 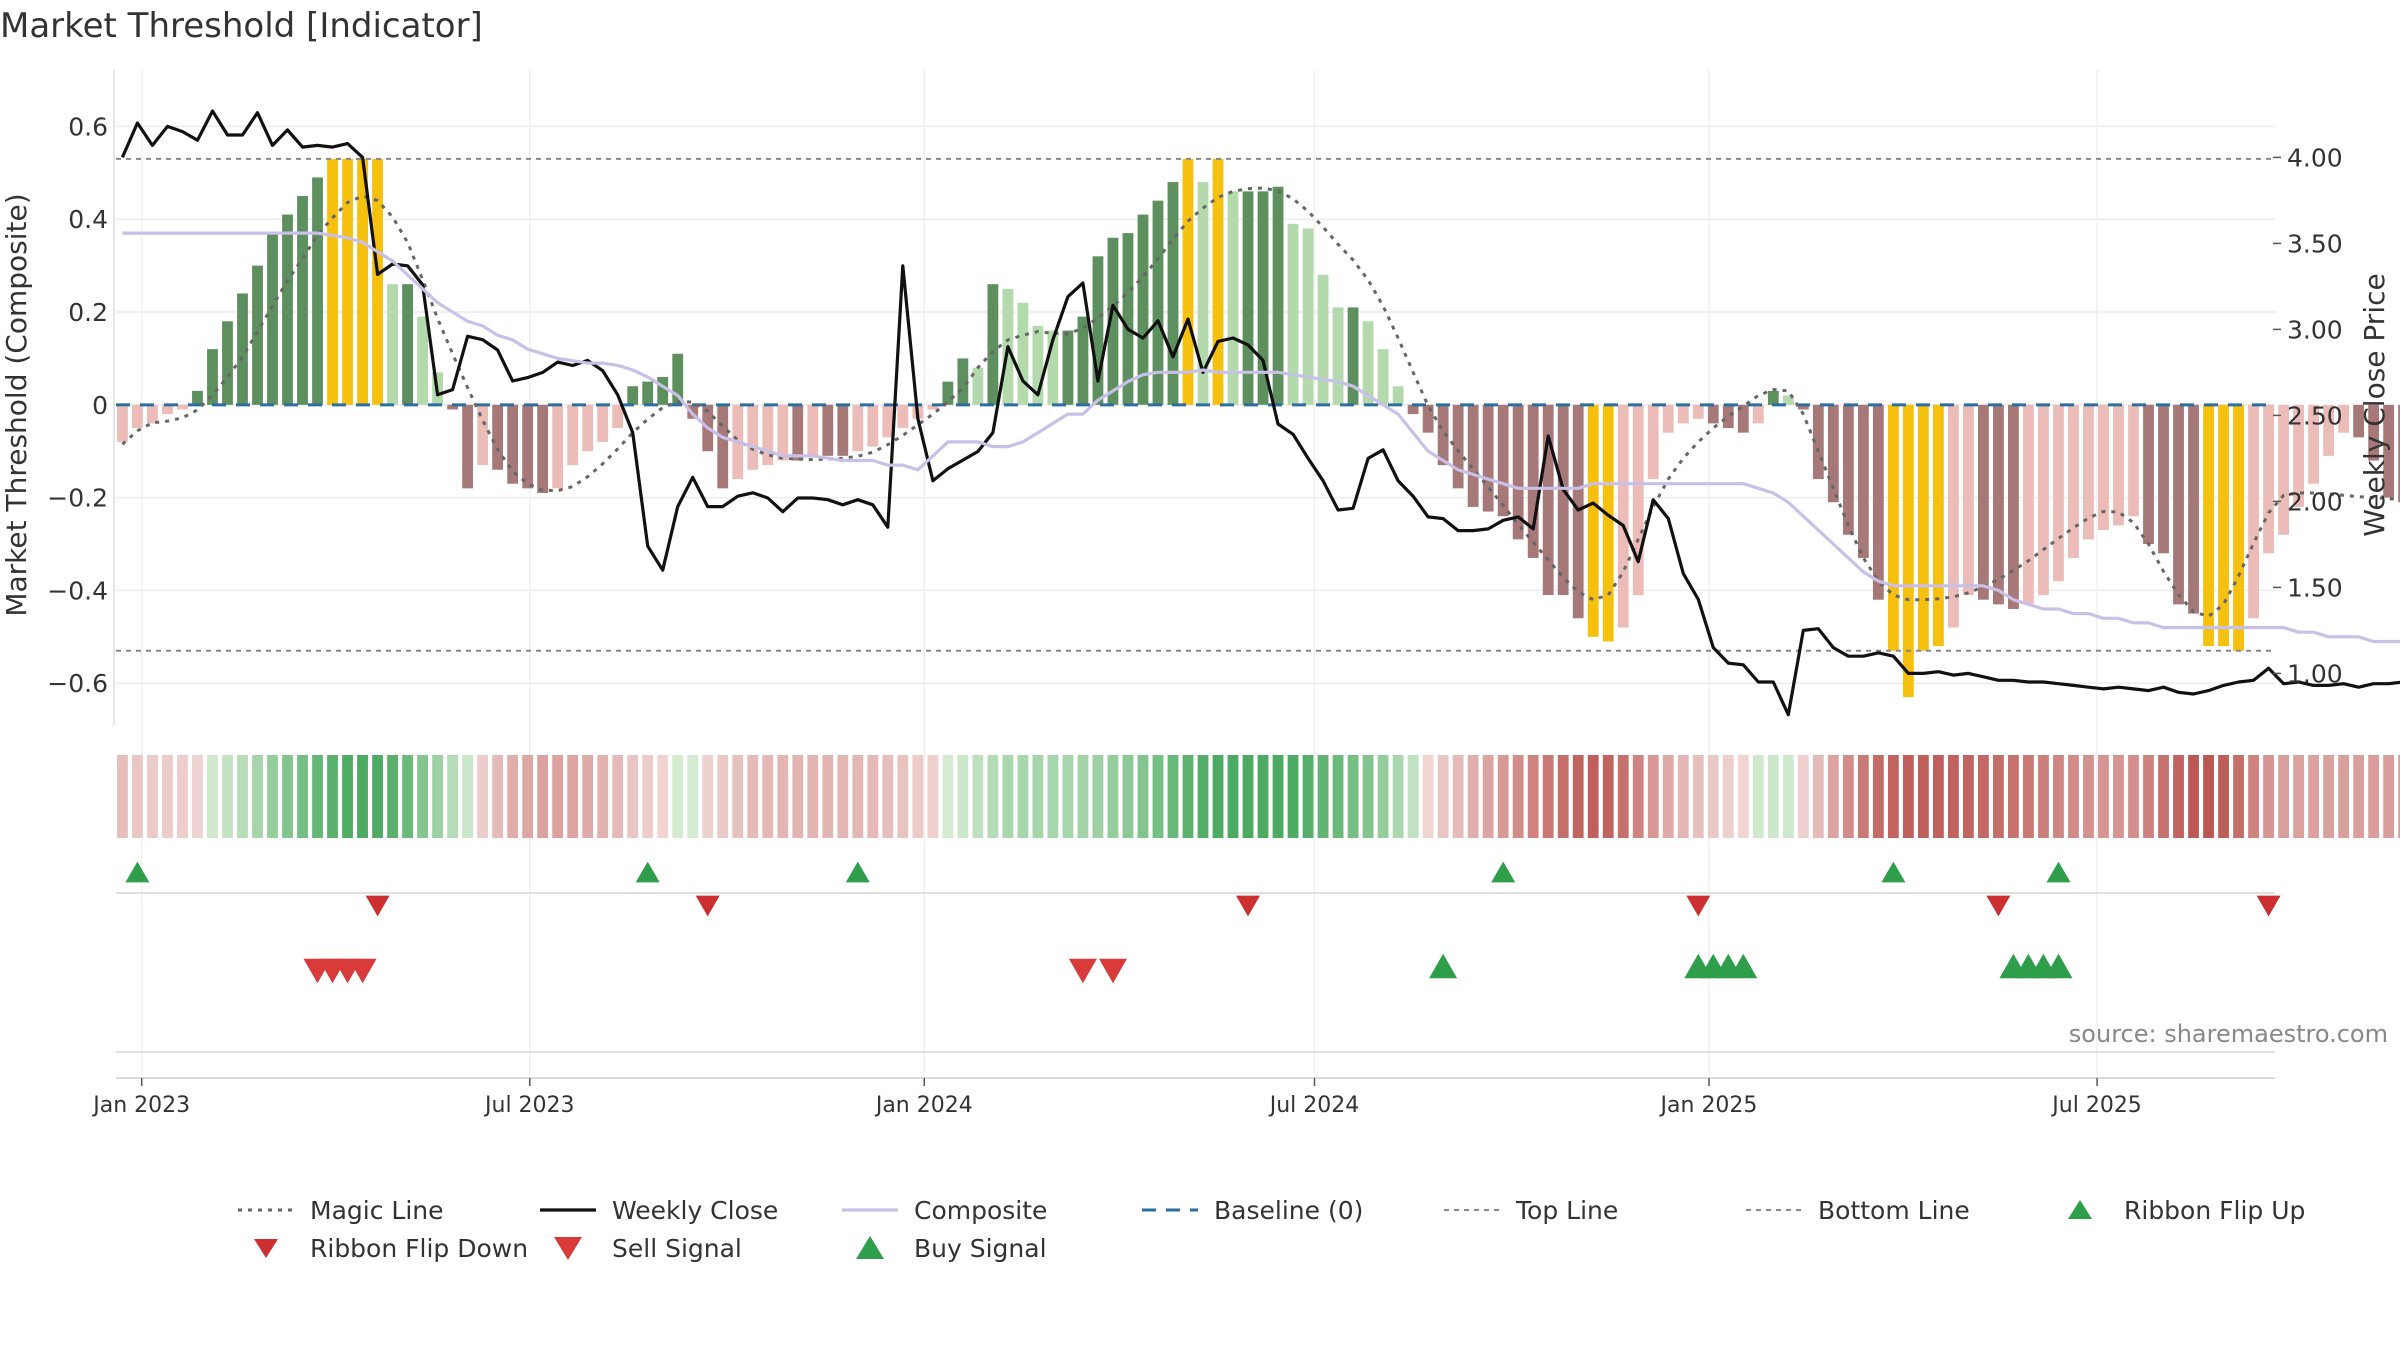 What do you see at coordinates (2315, 673) in the screenshot?
I see `y-tick-label-right: 1.00` at bounding box center [2315, 673].